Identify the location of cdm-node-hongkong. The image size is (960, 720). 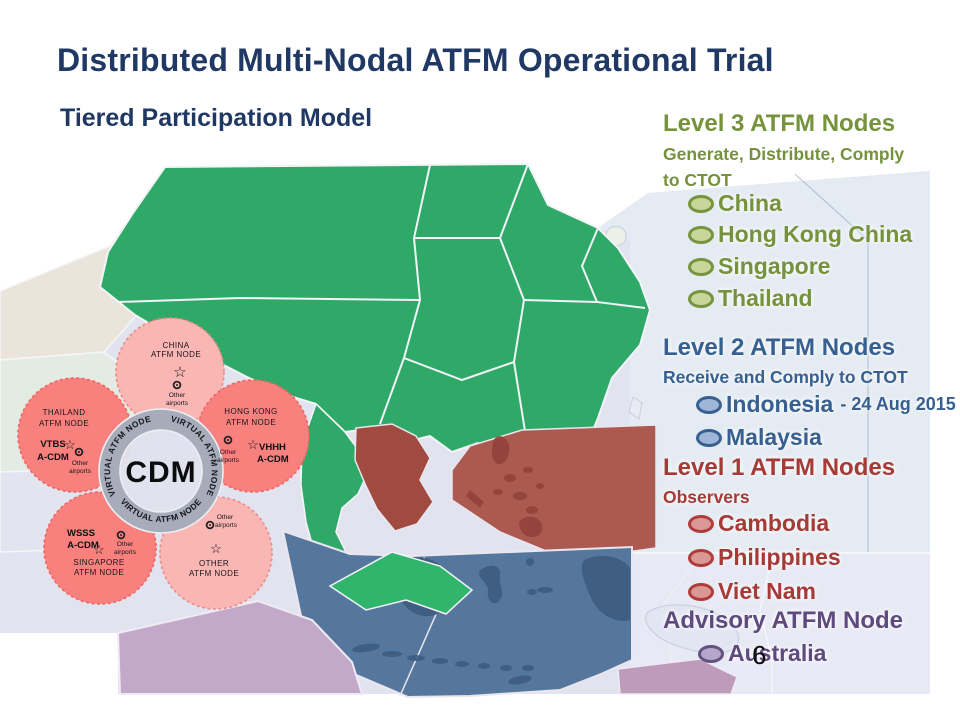
(253, 436).